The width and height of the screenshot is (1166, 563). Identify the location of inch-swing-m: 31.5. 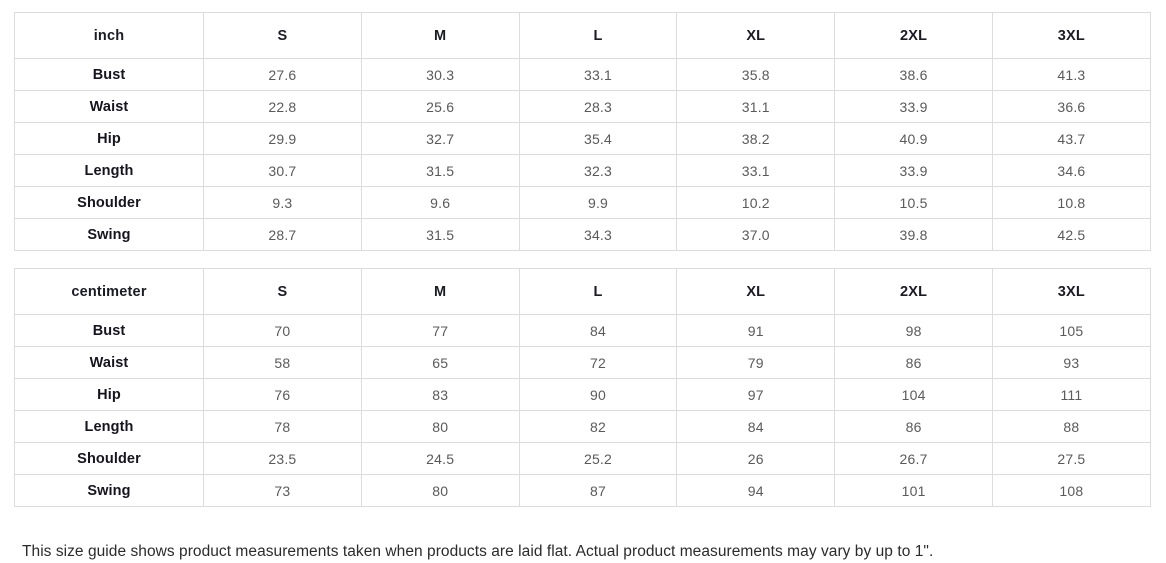
(440, 234).